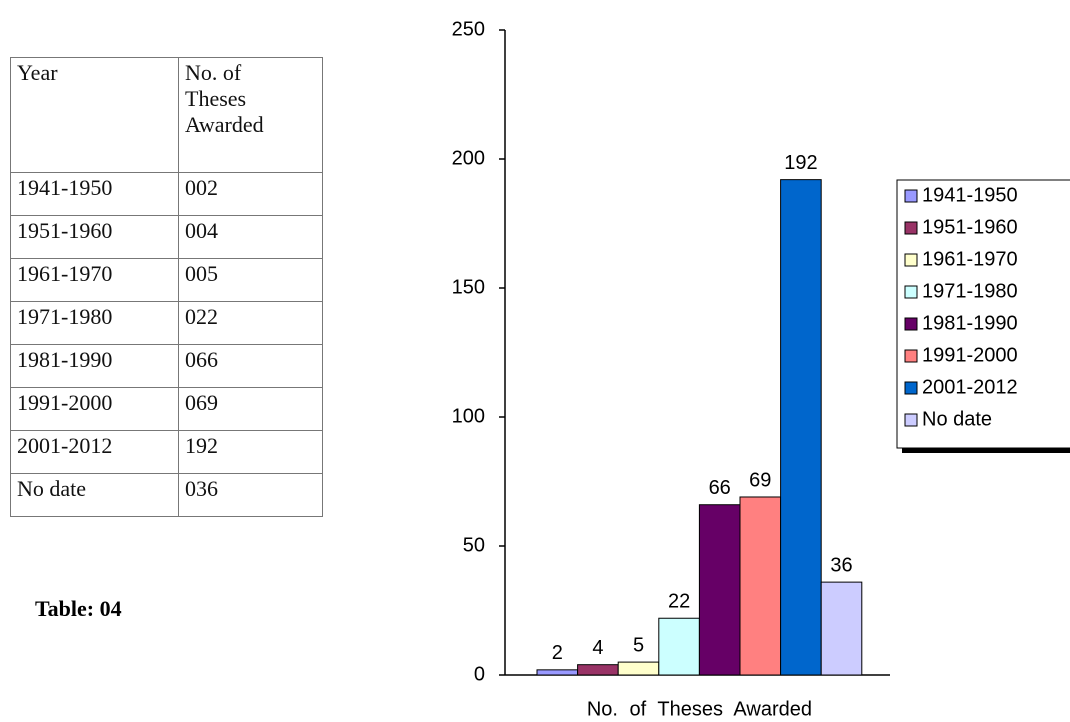 The height and width of the screenshot is (722, 1070). What do you see at coordinates (760, 480) in the screenshot?
I see `value-label: 69` at bounding box center [760, 480].